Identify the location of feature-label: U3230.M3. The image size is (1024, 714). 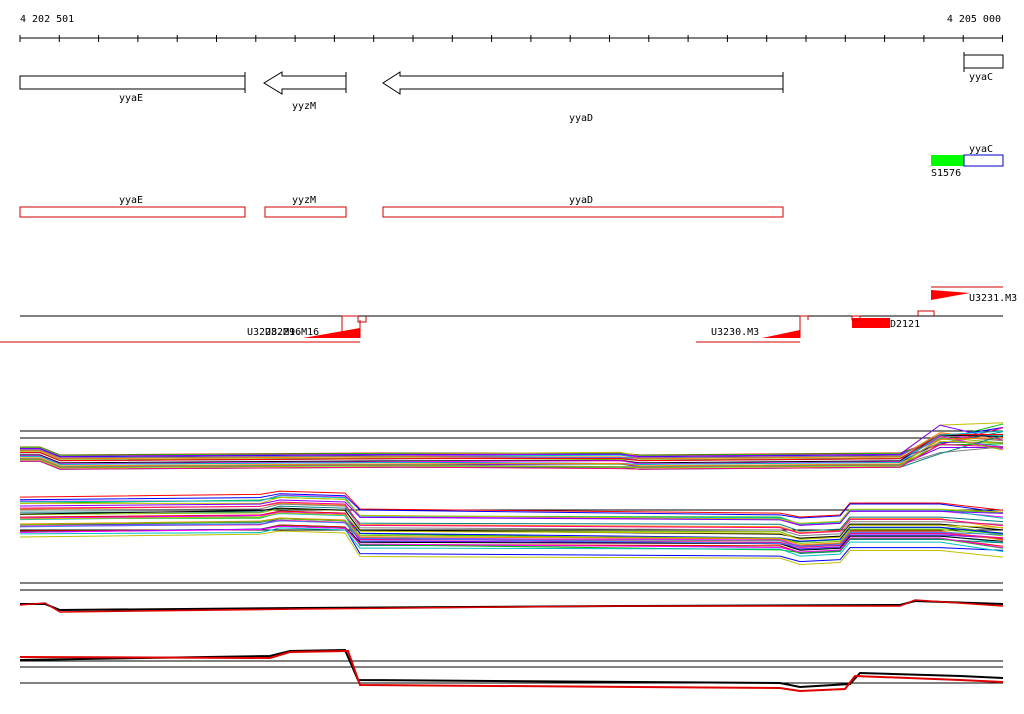
(735, 332).